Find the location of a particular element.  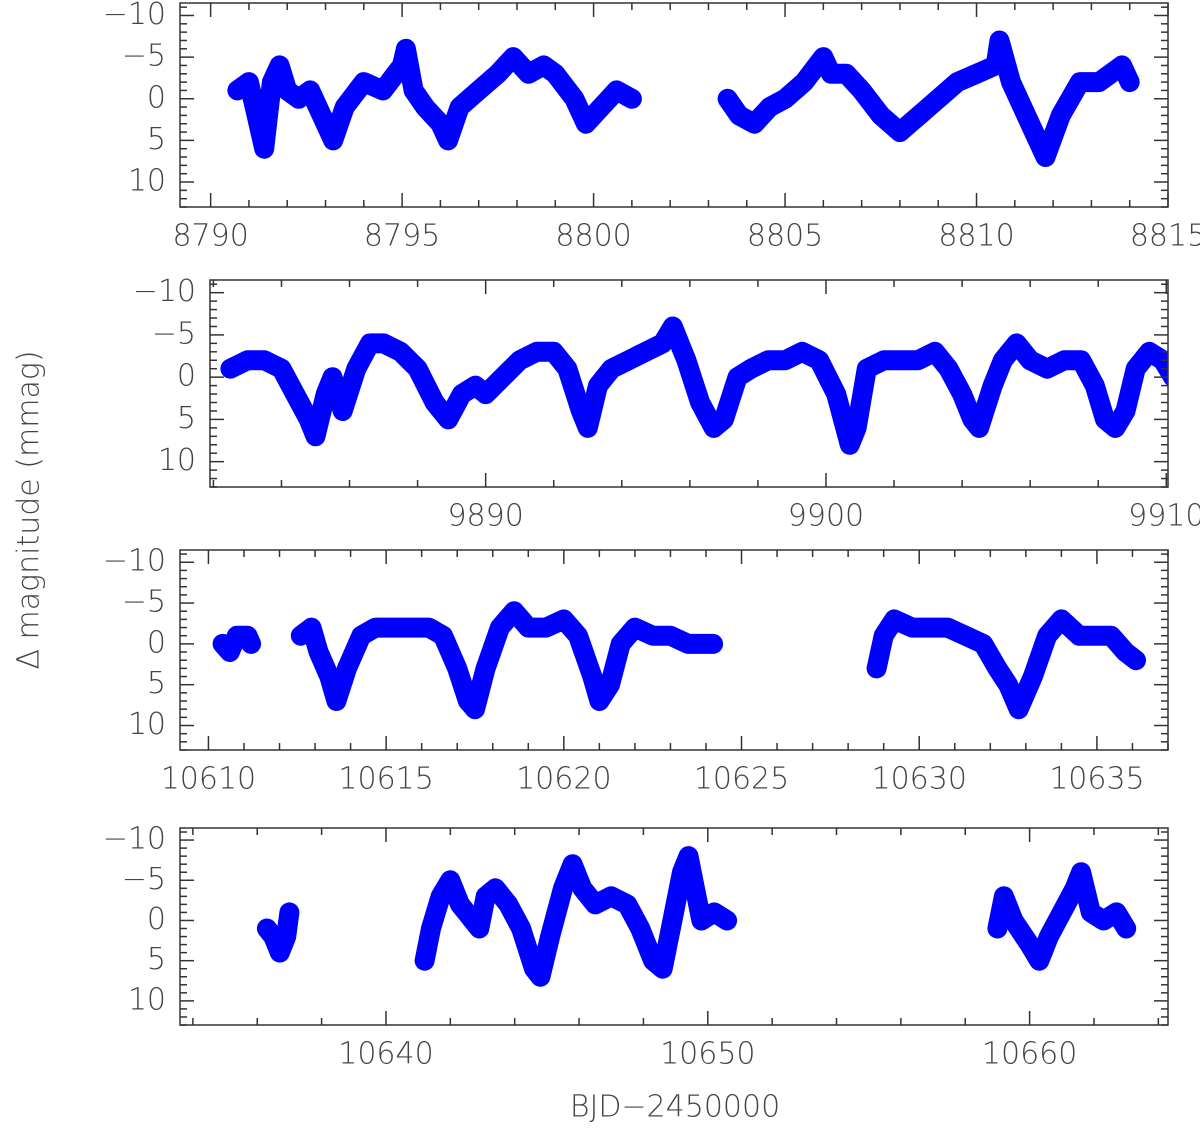

x-tick-label: 9900 is located at coordinates (826, 516).